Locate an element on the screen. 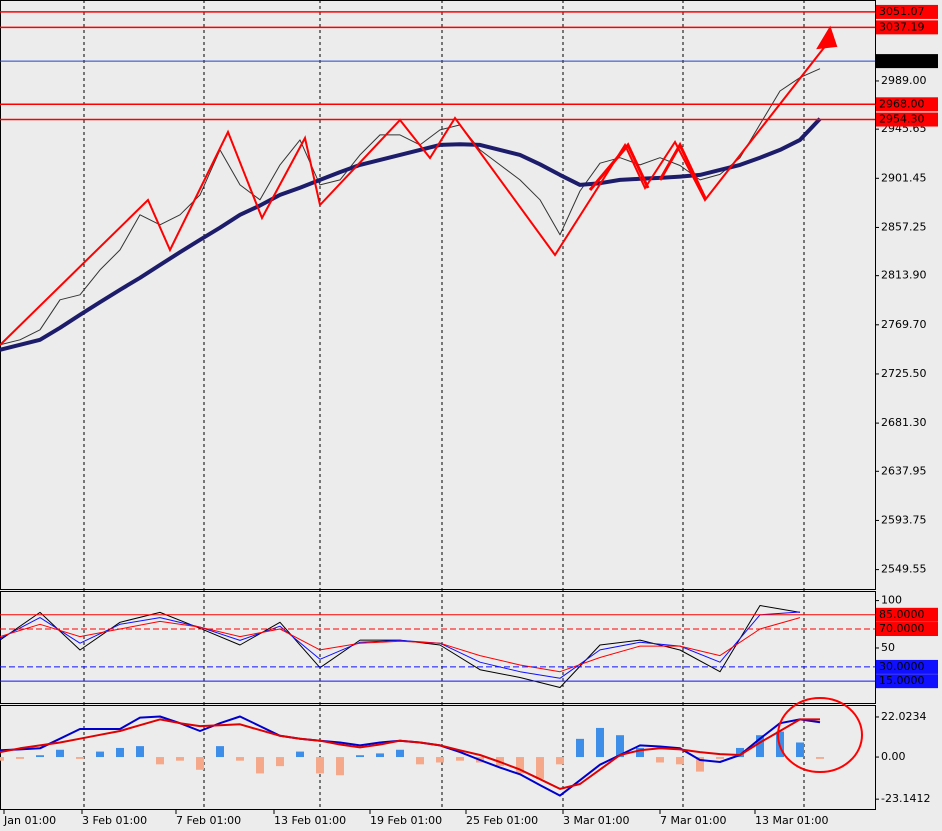  x-tick-label: 13 Mar 01:00 is located at coordinates (791, 820).